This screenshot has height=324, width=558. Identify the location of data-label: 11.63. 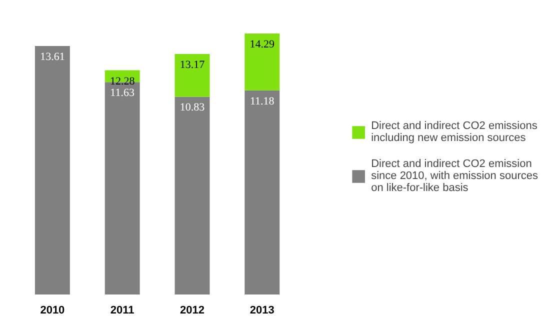
(123, 93).